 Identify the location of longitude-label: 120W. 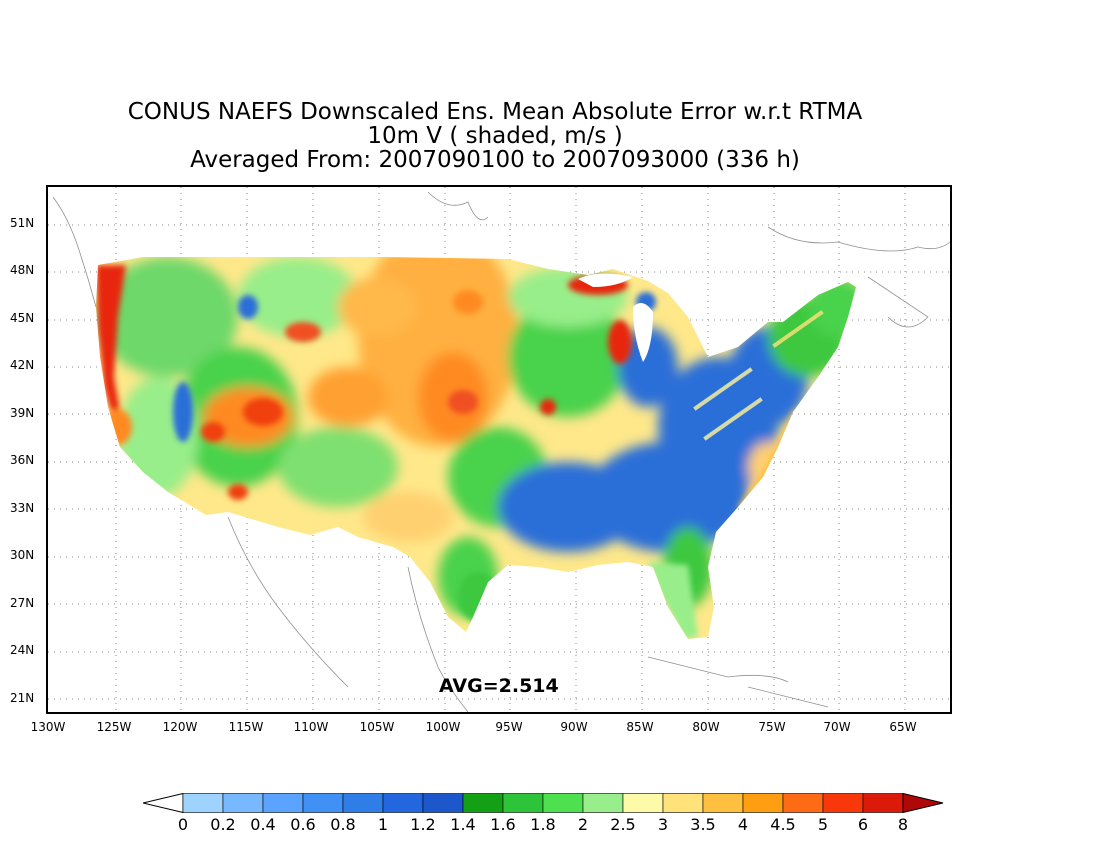
(180, 727).